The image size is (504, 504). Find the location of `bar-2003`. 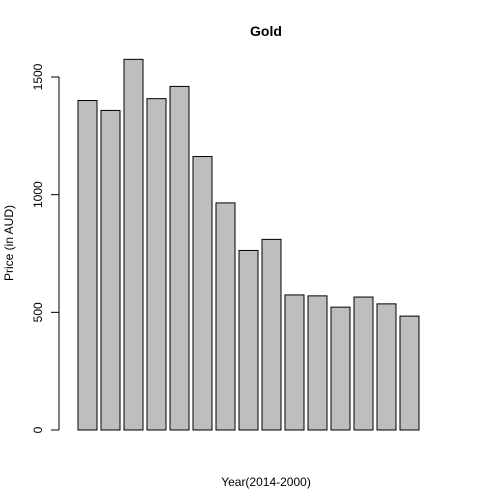

bar-2003 is located at coordinates (340, 368).